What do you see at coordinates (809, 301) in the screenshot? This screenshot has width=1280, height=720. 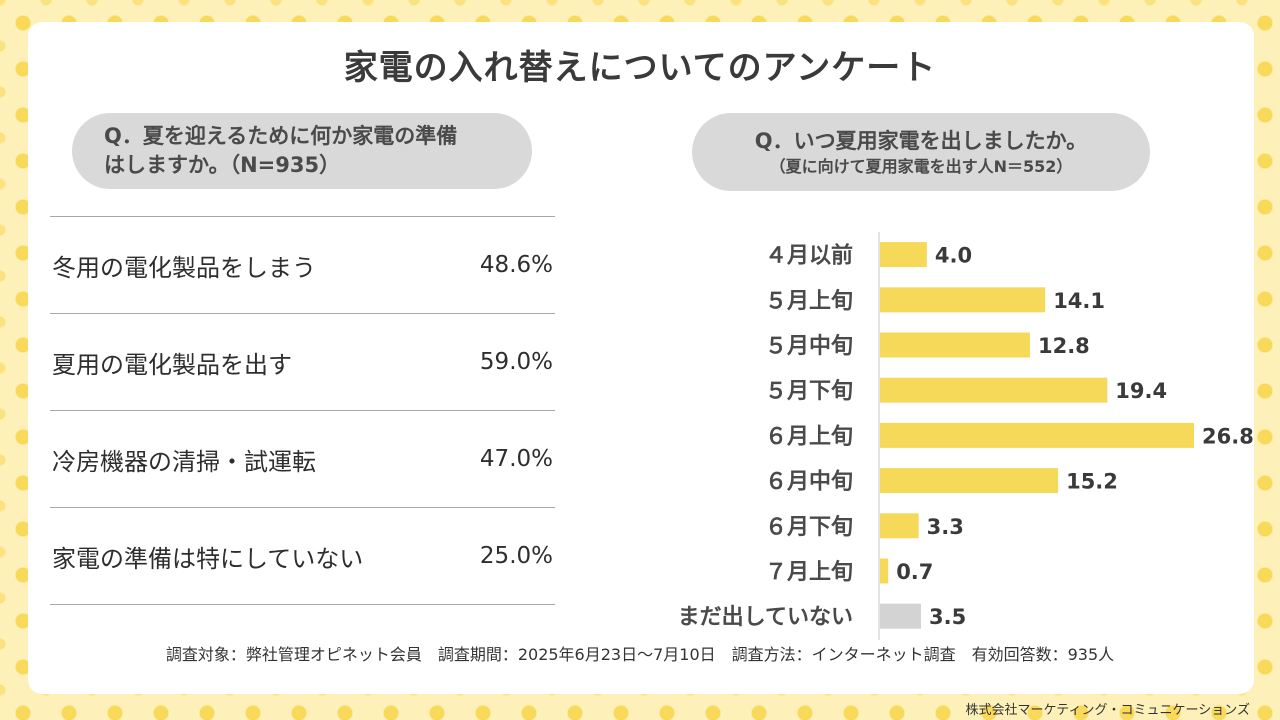 I see `category-label: ５月上旬` at bounding box center [809, 301].